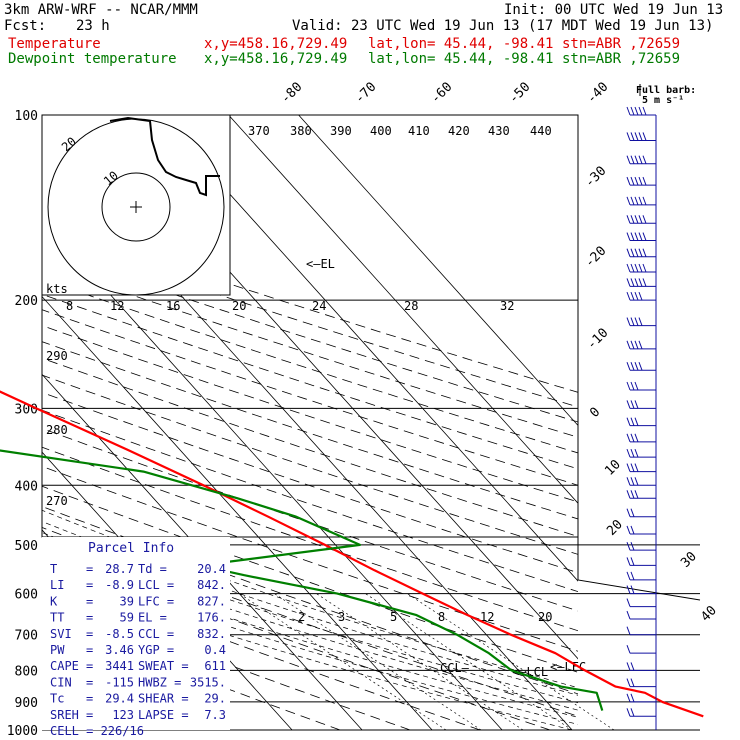 The height and width of the screenshot is (740, 740). What do you see at coordinates (291, 93) in the screenshot?
I see `isotherm-label: -80` at bounding box center [291, 93].